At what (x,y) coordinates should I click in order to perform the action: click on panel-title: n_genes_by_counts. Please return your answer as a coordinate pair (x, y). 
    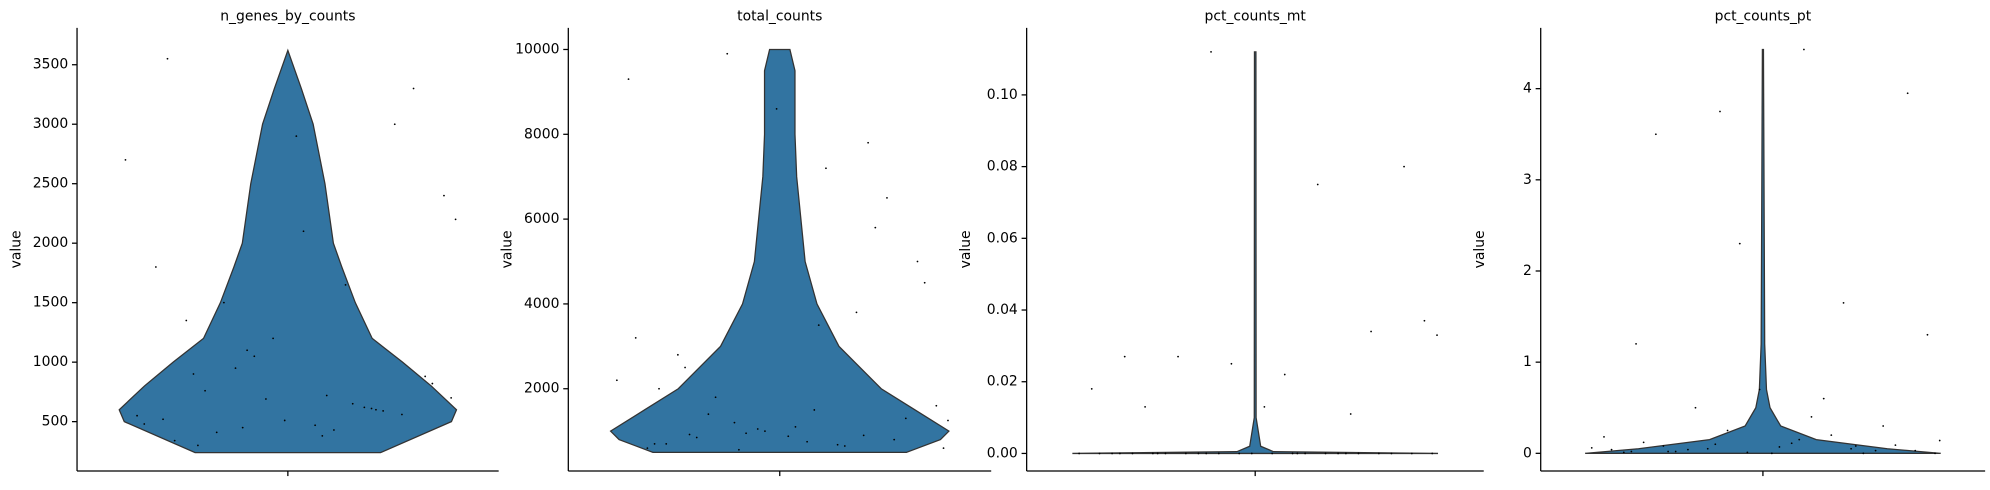
    Looking at the image, I should click on (287, 16).